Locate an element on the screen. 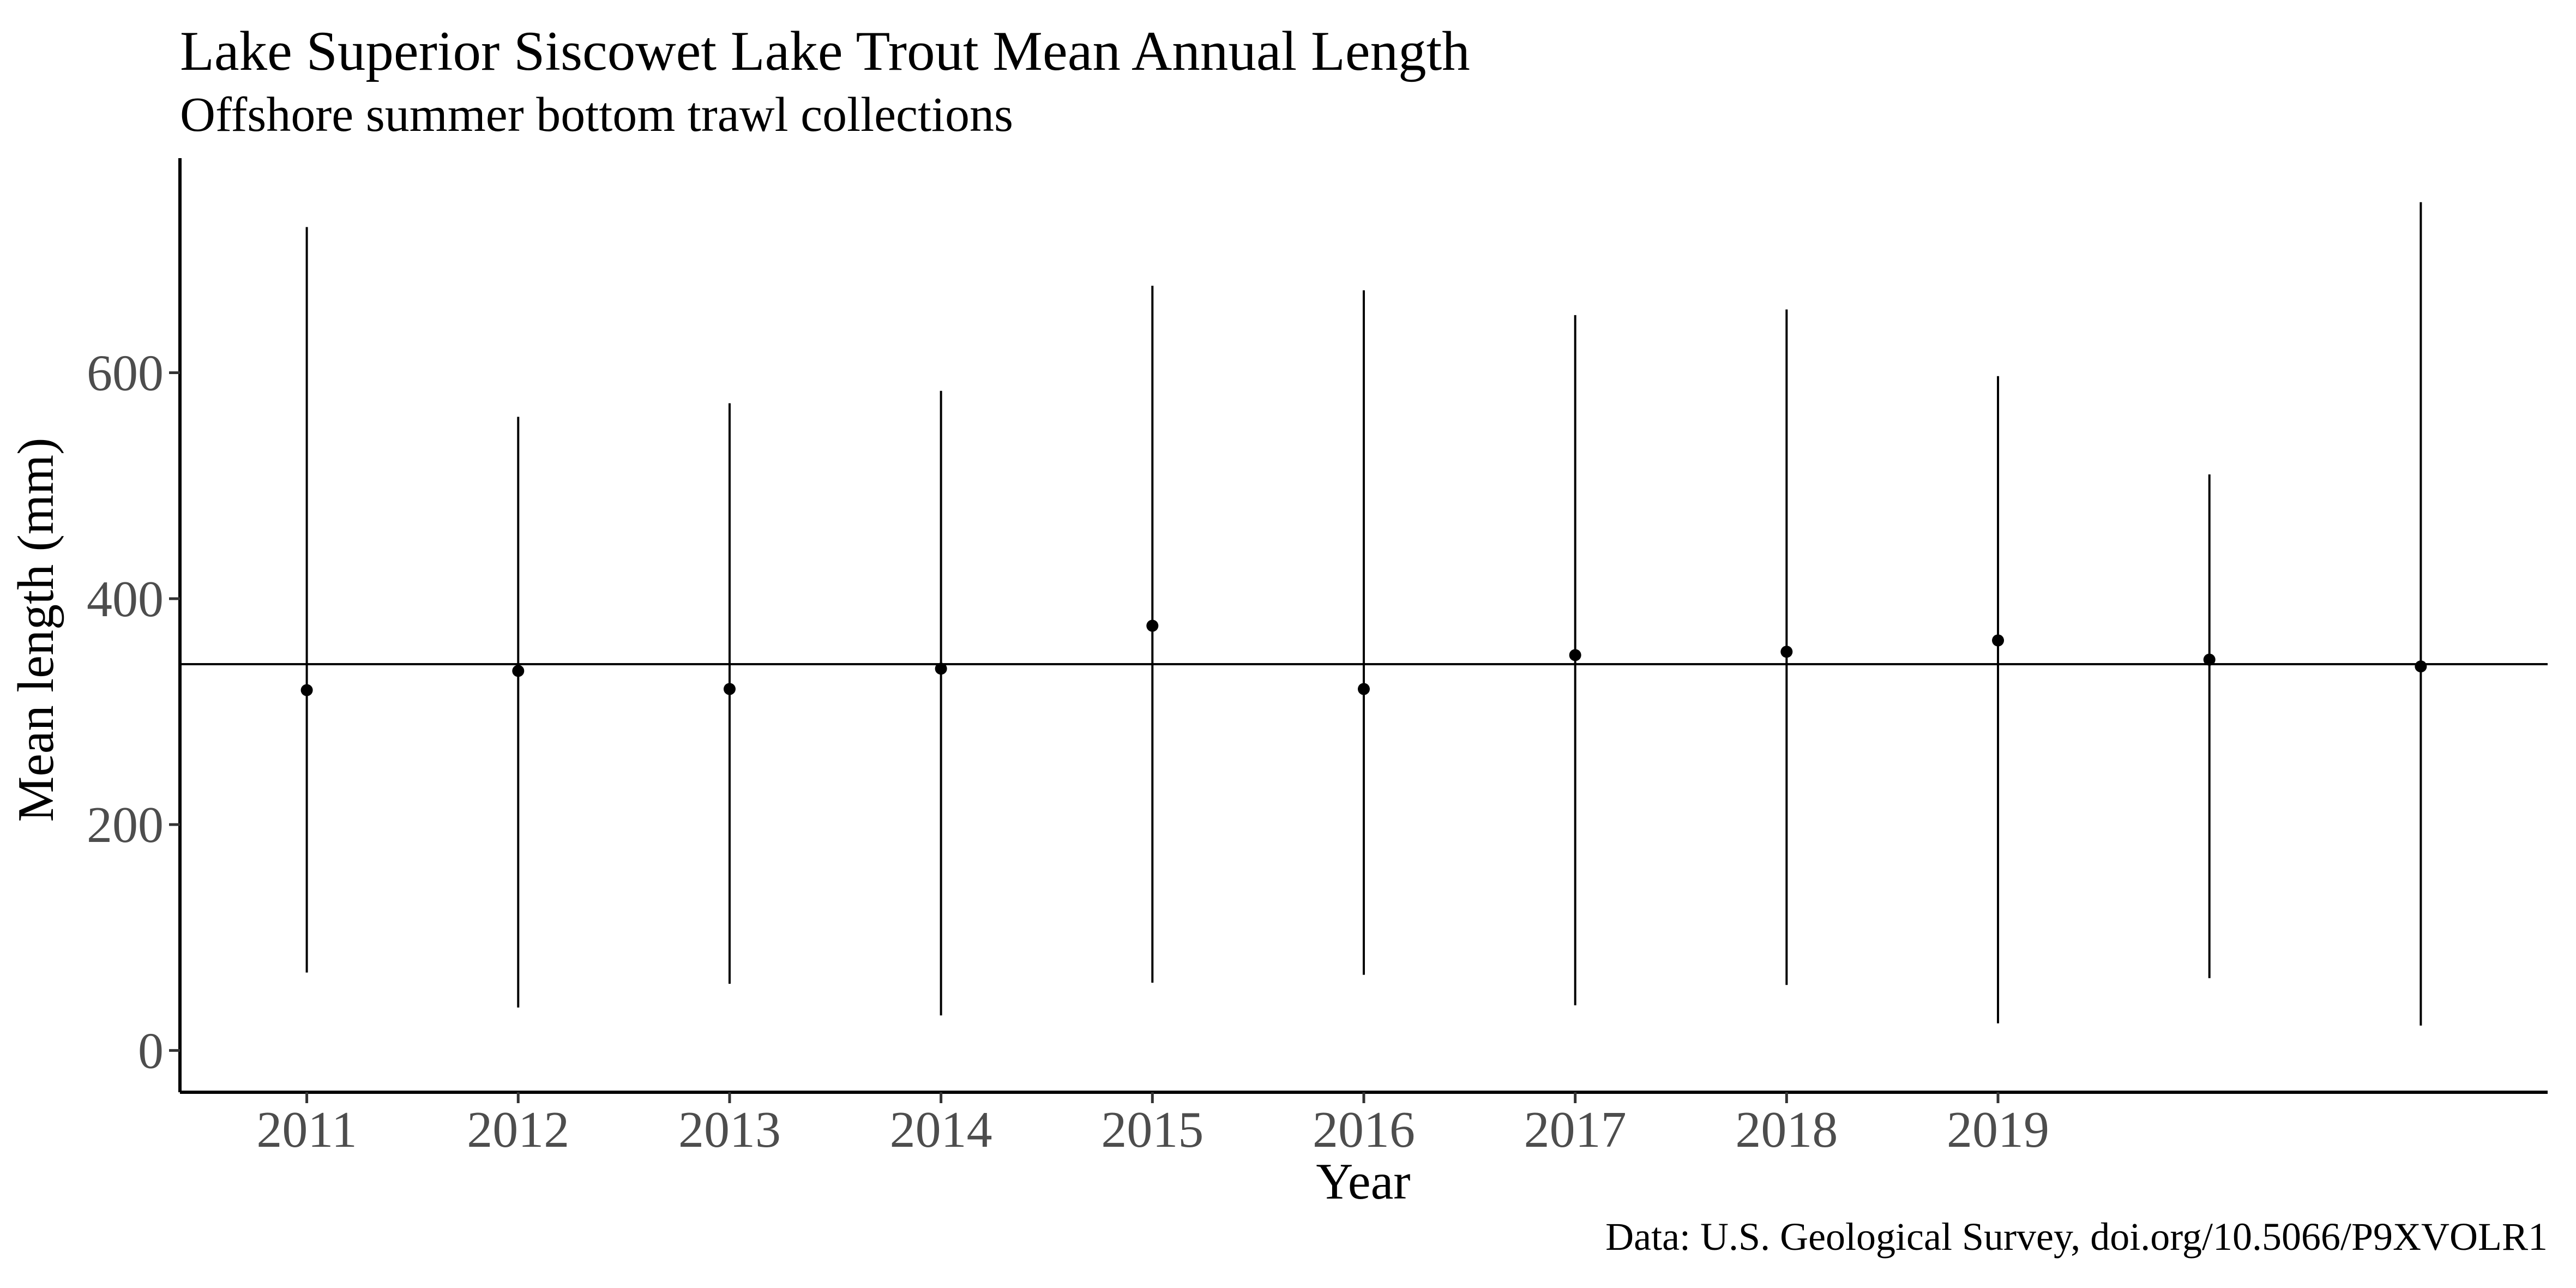 The image size is (2576, 1288). y-axis-ticks: 0 200 400 600 is located at coordinates (133, 712).